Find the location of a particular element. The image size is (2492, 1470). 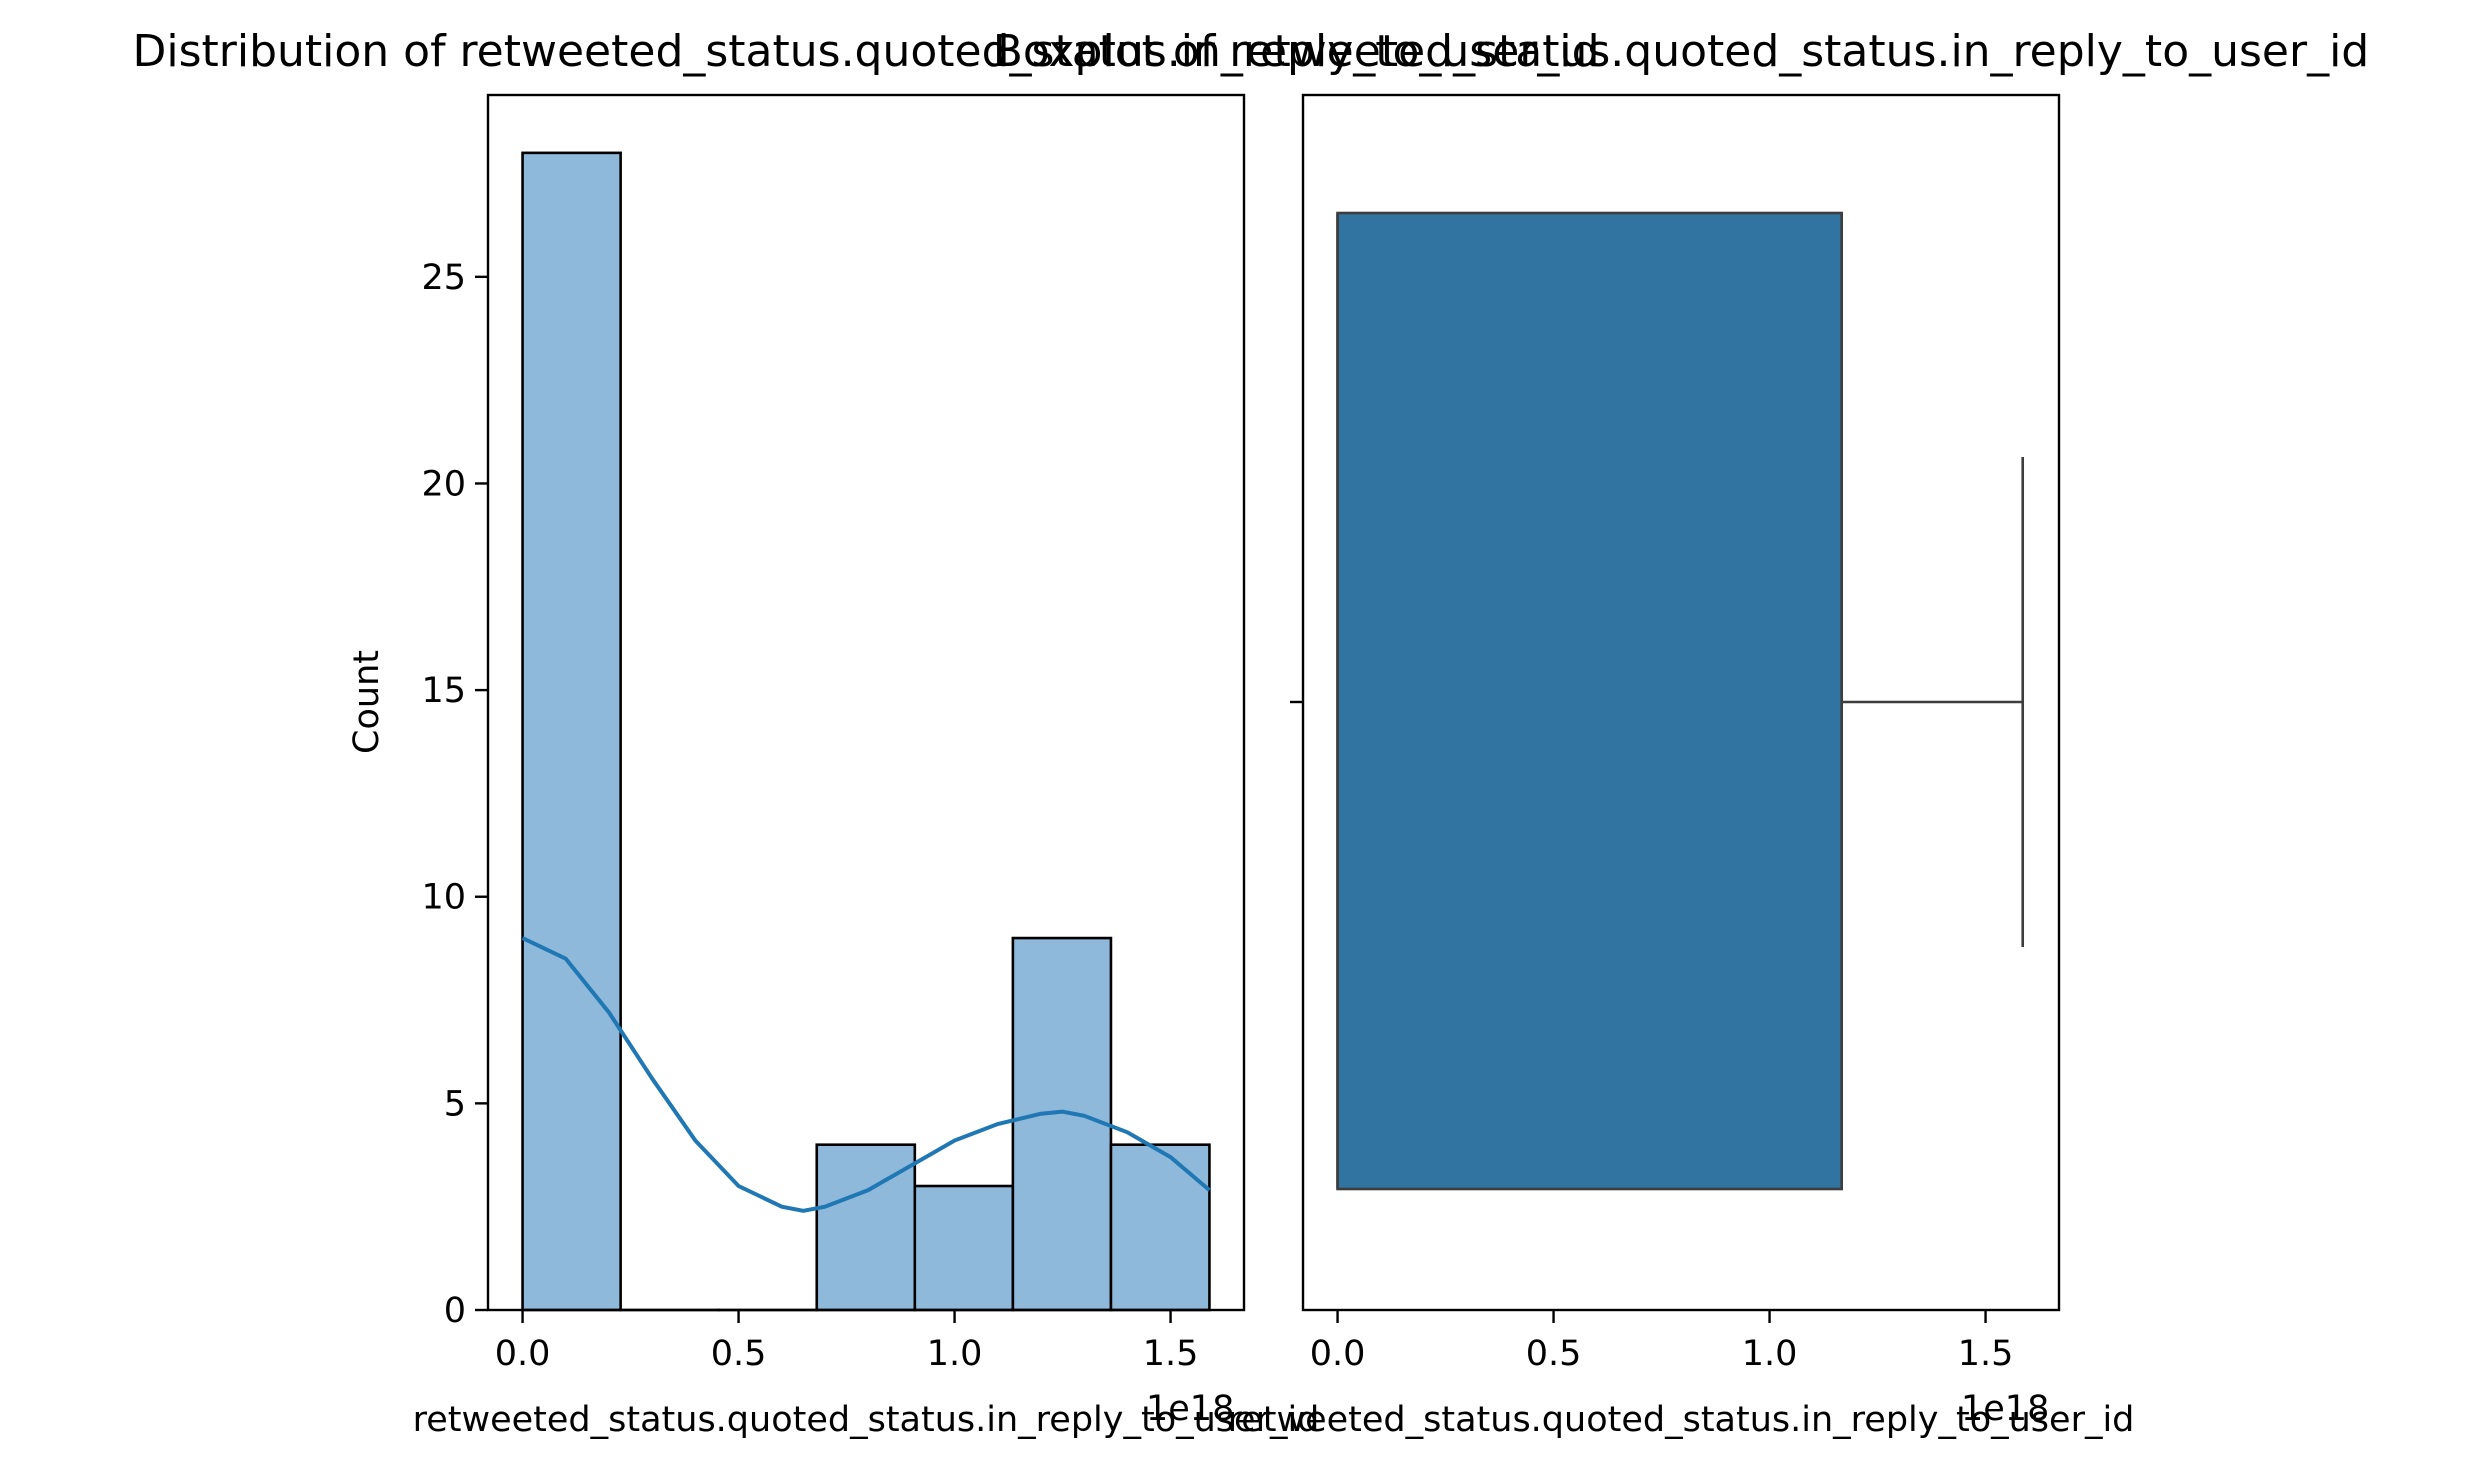

histogram-y-tick-label: 0 is located at coordinates (455, 1311).